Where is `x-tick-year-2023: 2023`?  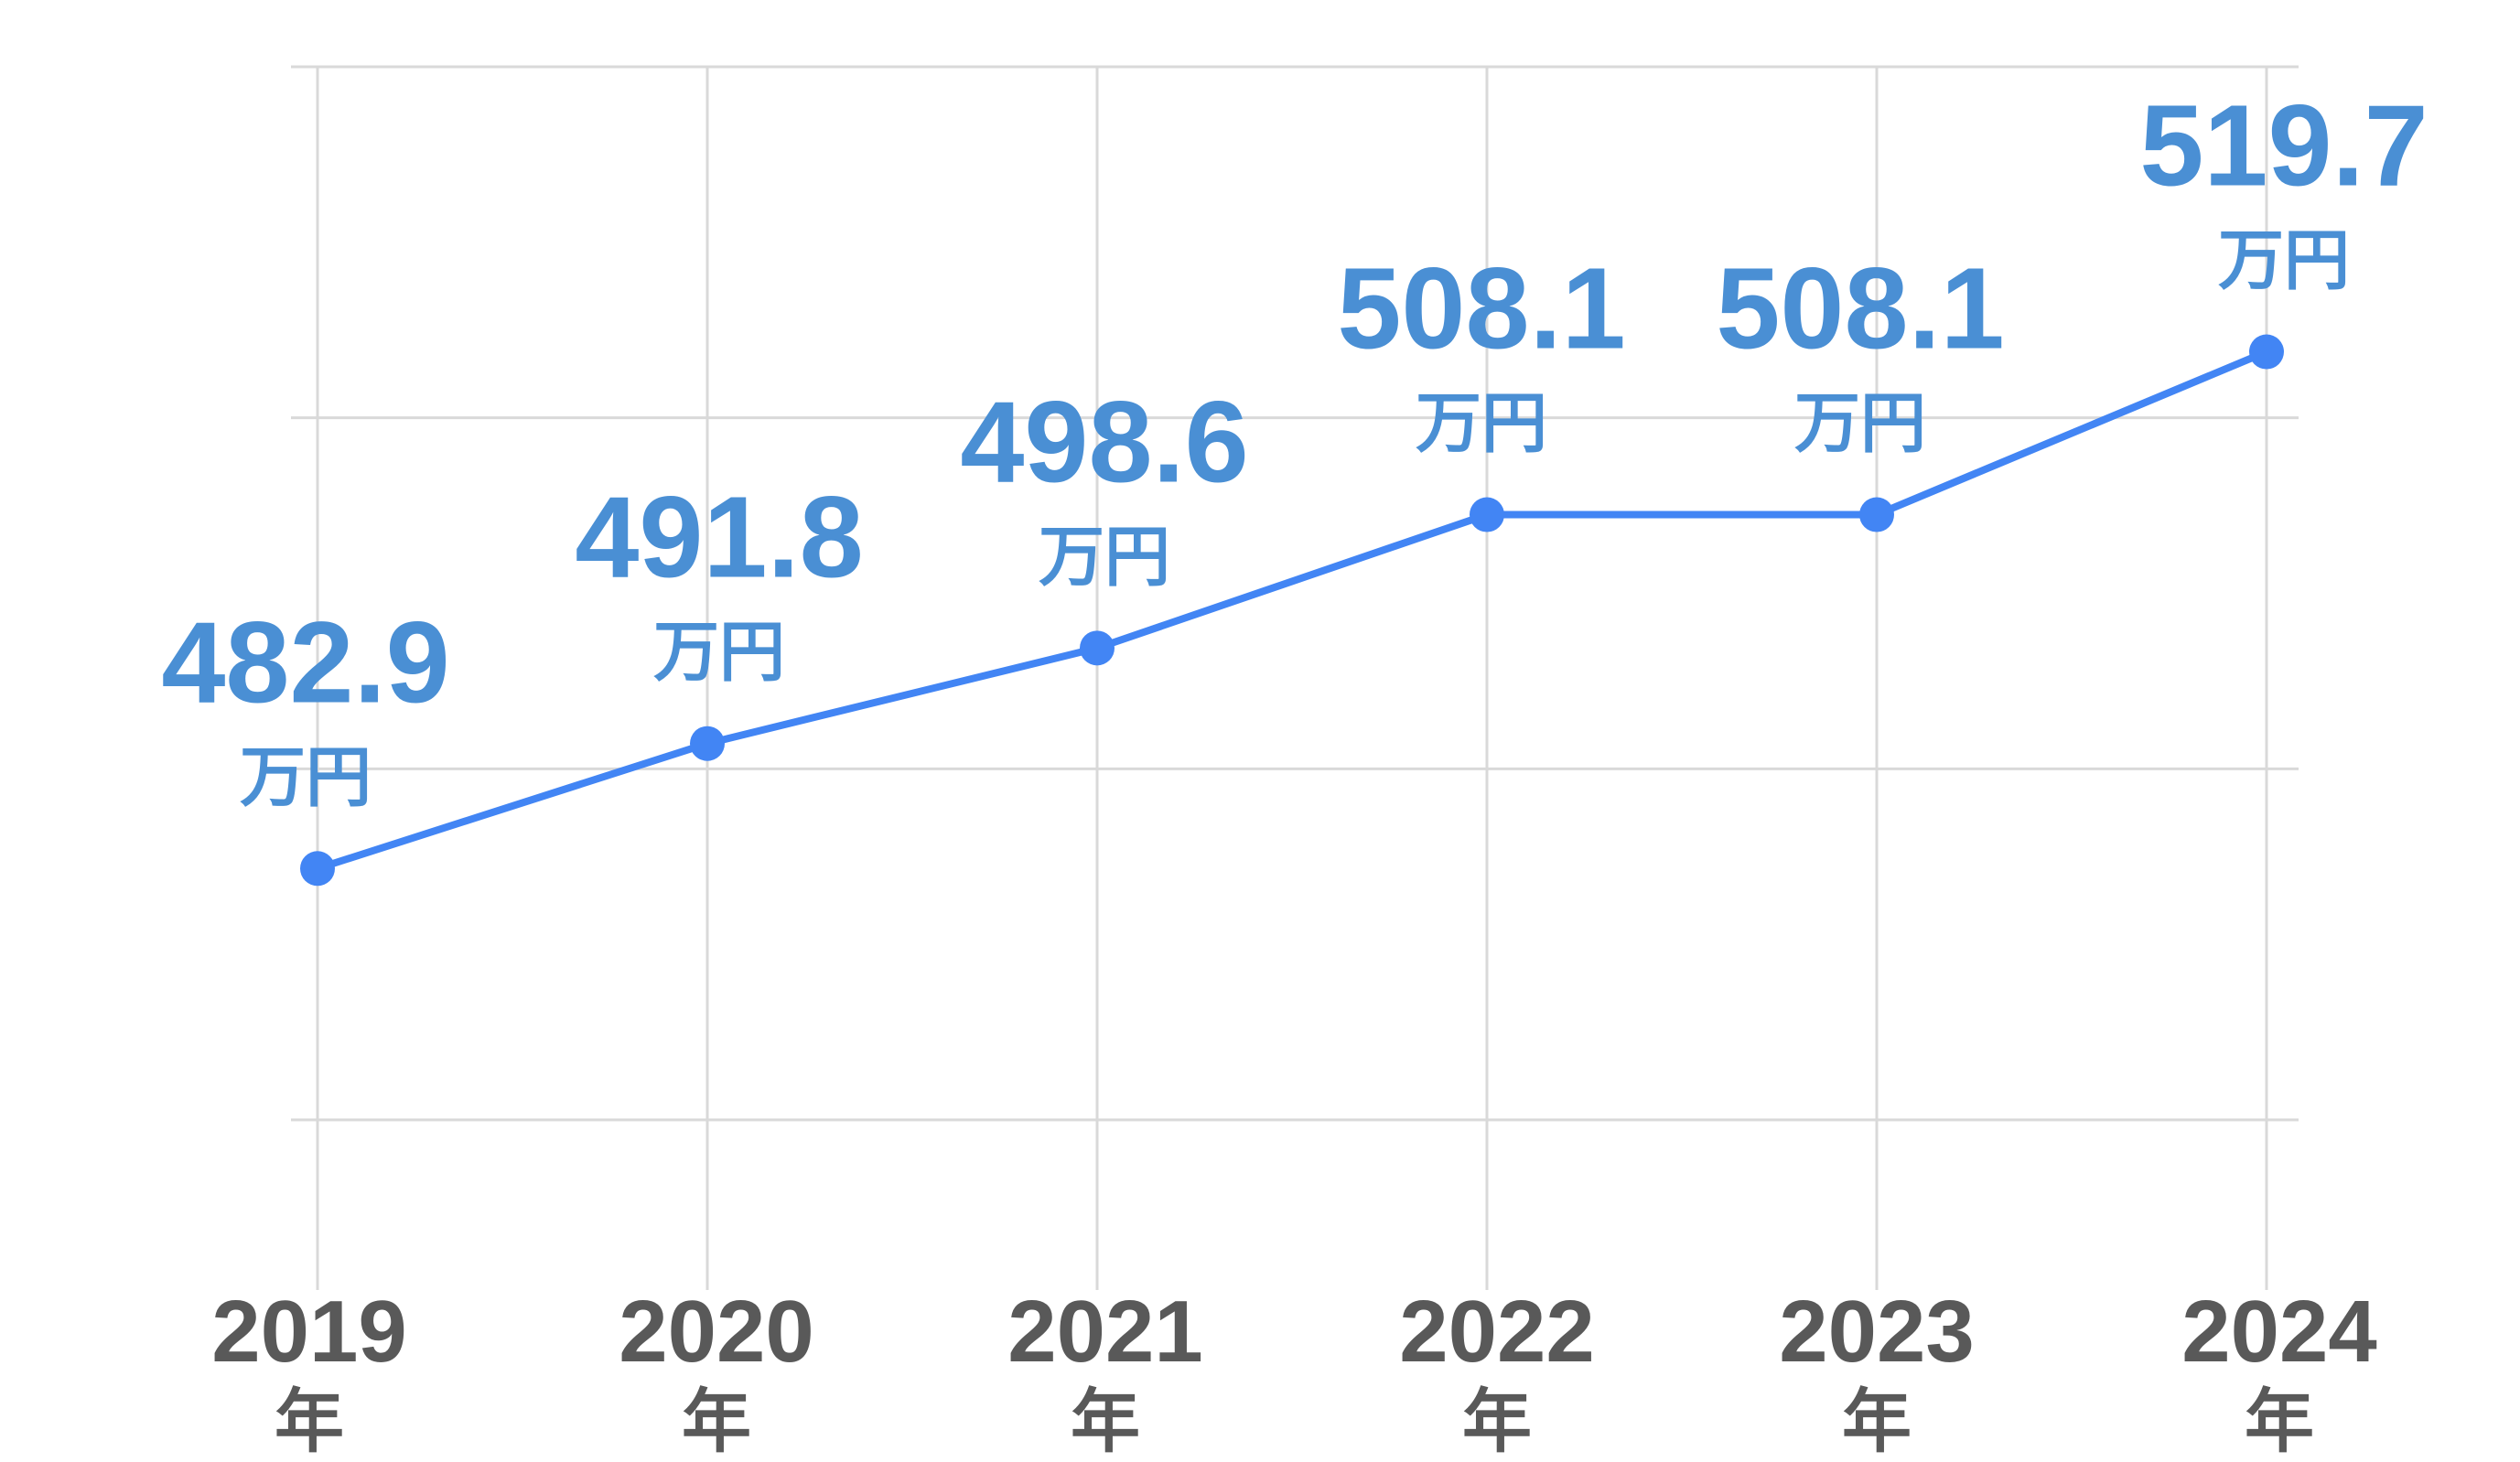
x-tick-year-2023: 2023 is located at coordinates (1877, 1332).